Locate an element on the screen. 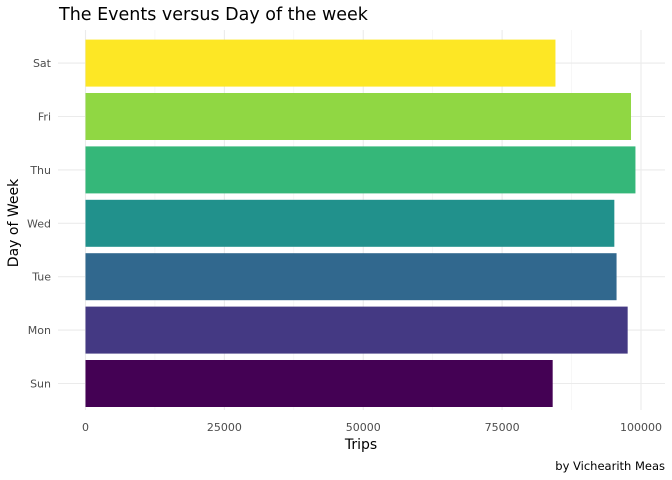 This screenshot has width=672, height=480. bar-thu is located at coordinates (360, 170).